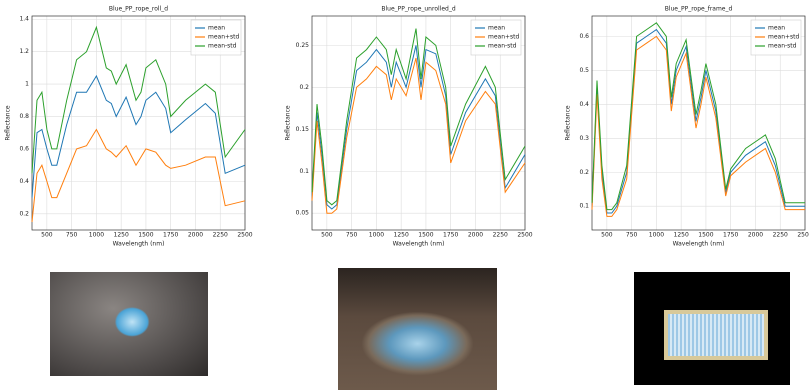  Describe the element at coordinates (129, 324) in the screenshot. I see `photo-roll` at that location.